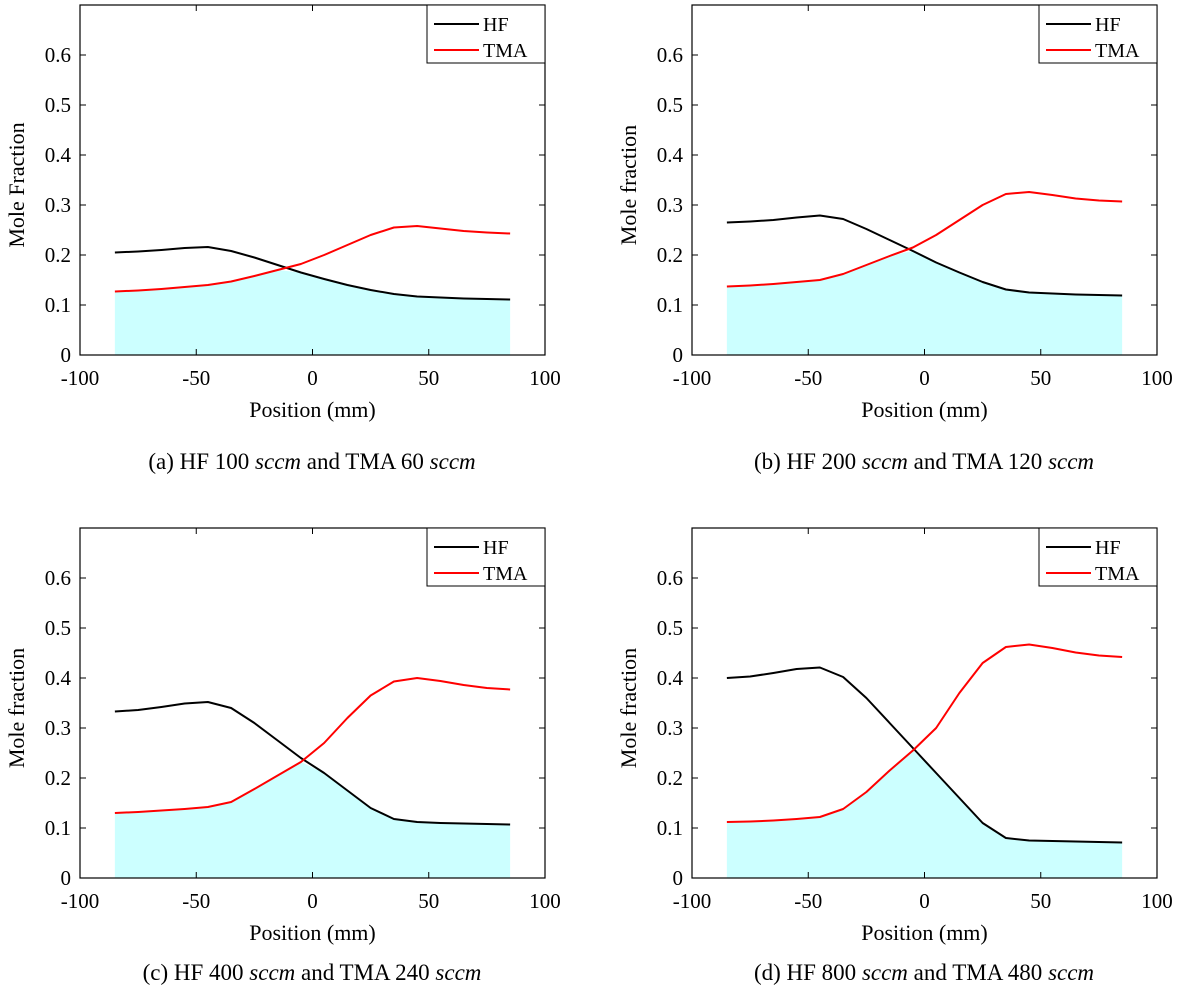 The height and width of the screenshot is (992, 1183). What do you see at coordinates (1117, 51) in the screenshot?
I see `panel-1-legend-label-tma: TMA` at bounding box center [1117, 51].